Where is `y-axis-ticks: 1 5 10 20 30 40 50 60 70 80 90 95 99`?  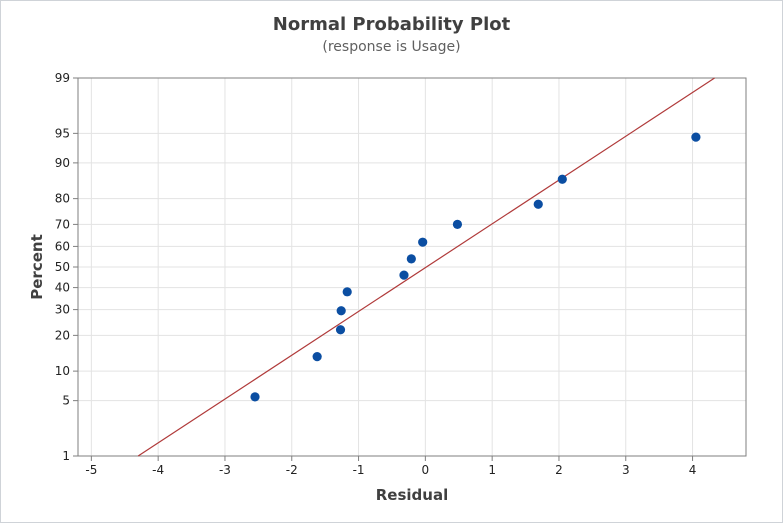
y-axis-ticks: 1 5 10 20 30 40 50 60 70 80 90 95 99 is located at coordinates (66, 267).